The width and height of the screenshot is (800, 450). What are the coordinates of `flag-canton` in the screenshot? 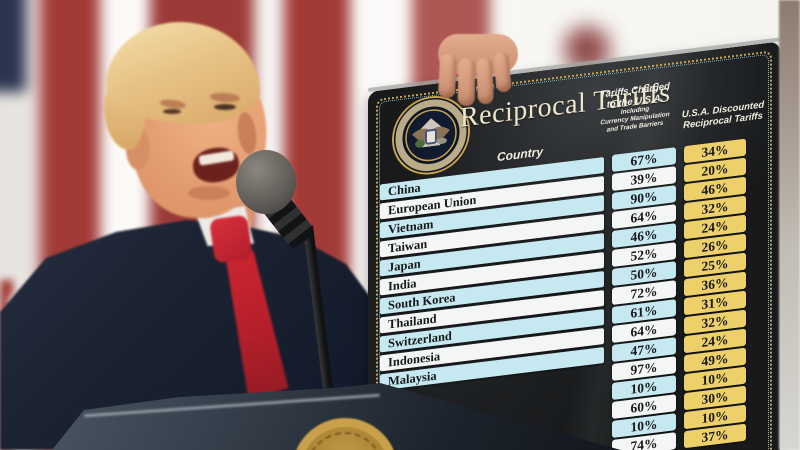 It's located at (13, 46).